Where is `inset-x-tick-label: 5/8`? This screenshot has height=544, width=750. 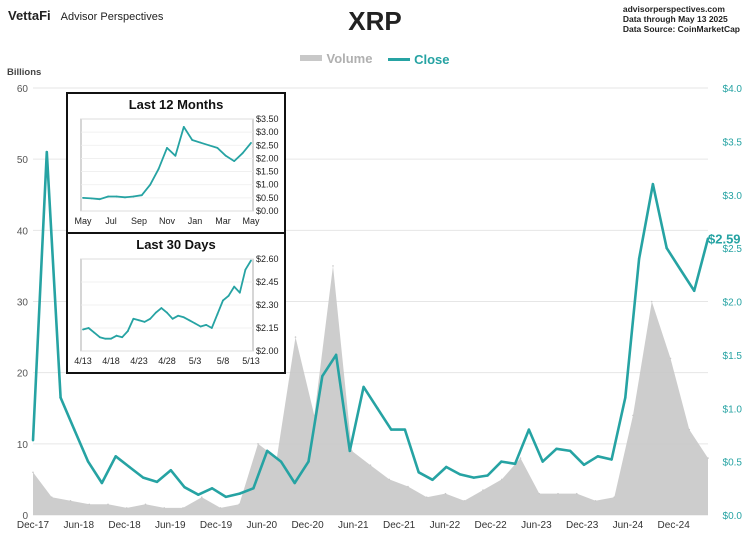
inset-x-tick-label: 5/8 is located at coordinates (223, 361).